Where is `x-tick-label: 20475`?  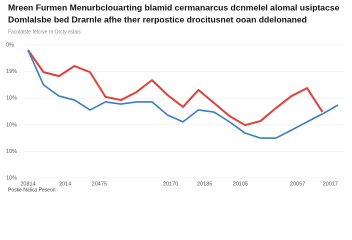 x-tick-label: 20475 is located at coordinates (99, 184).